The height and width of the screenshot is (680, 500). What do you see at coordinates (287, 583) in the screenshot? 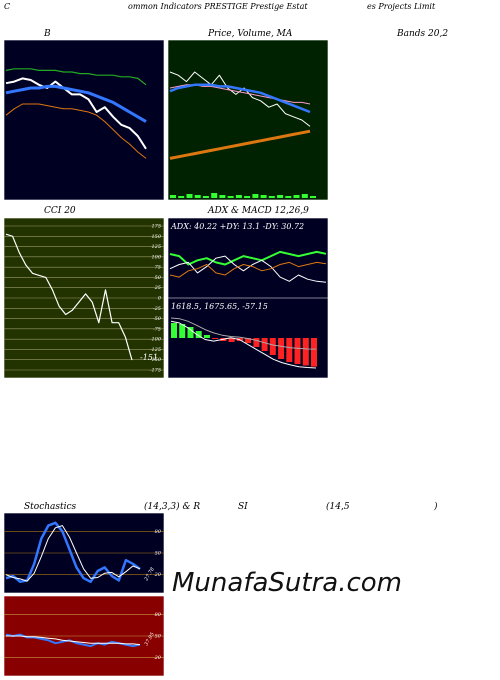
I see `watermark: MunafaSutra.com` at bounding box center [287, 583].